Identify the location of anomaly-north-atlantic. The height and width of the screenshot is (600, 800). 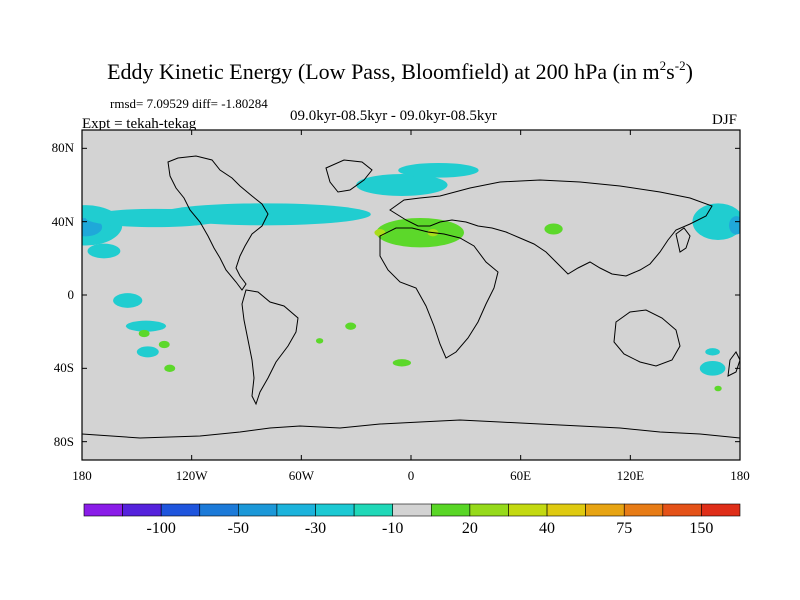
(402, 185).